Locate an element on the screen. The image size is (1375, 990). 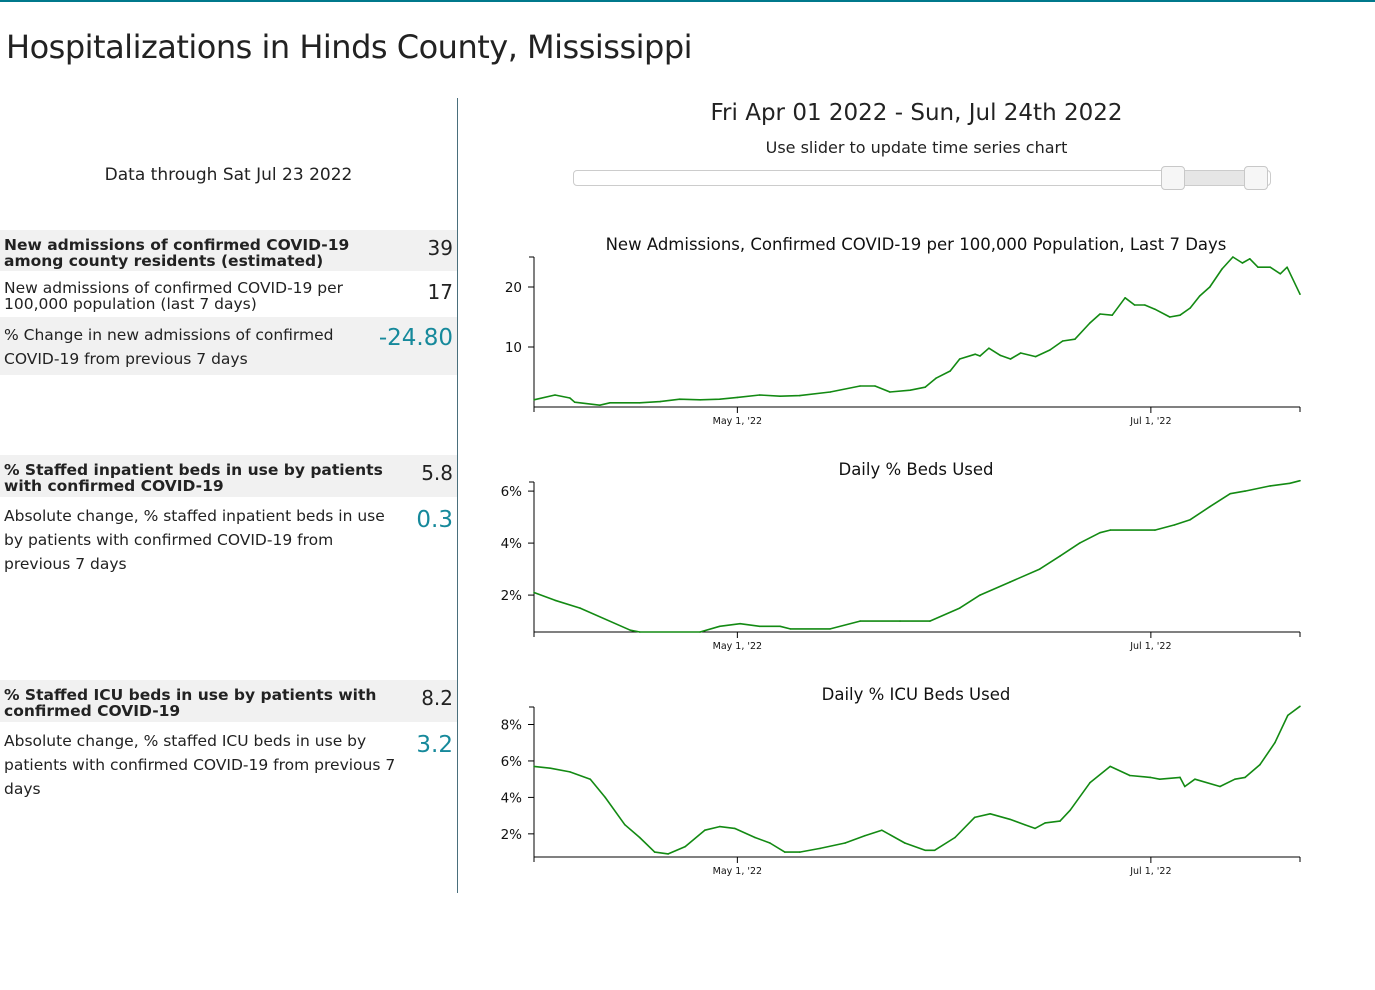
metric-value: 8.2 is located at coordinates (437, 698).